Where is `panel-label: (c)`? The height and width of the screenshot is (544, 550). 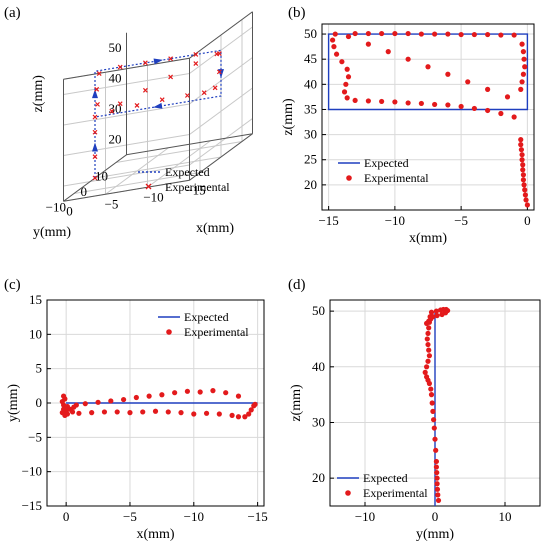
panel-label: (c) is located at coordinates (12, 285).